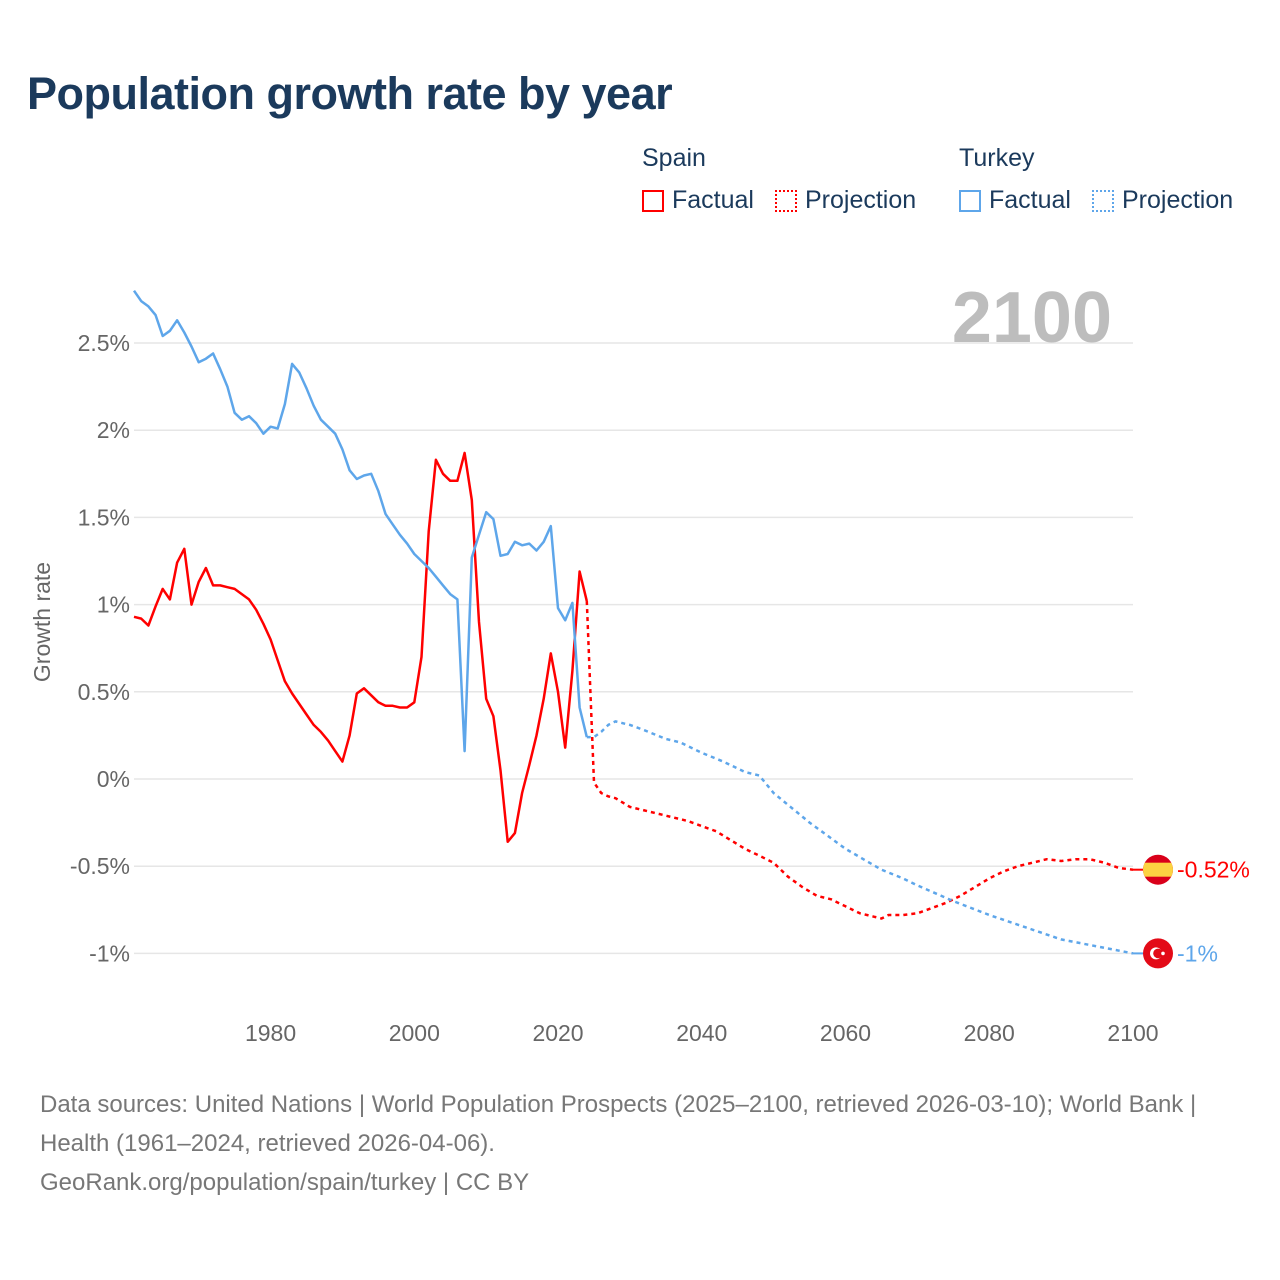 This screenshot has height=1280, width=1280. I want to click on legend-item-turkey-factual: Factual, so click(1015, 200).